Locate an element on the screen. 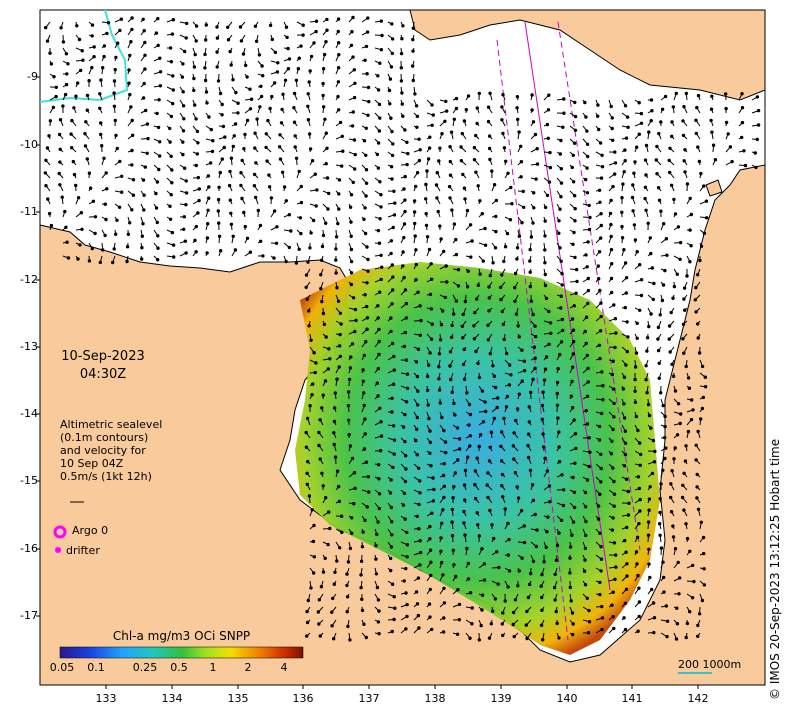 This screenshot has height=720, width=792. lat-tick-label: -13 is located at coordinates (23, 346).